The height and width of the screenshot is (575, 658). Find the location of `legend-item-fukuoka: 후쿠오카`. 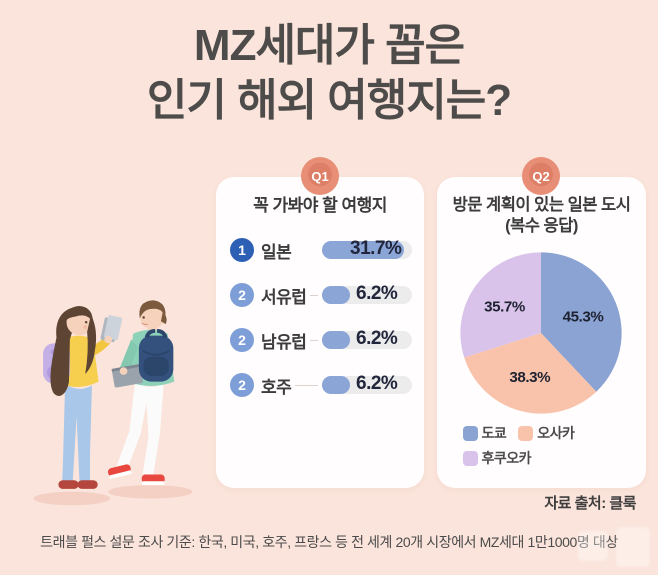

legend-item-fukuoka: 후쿠오카 is located at coordinates (497, 458).